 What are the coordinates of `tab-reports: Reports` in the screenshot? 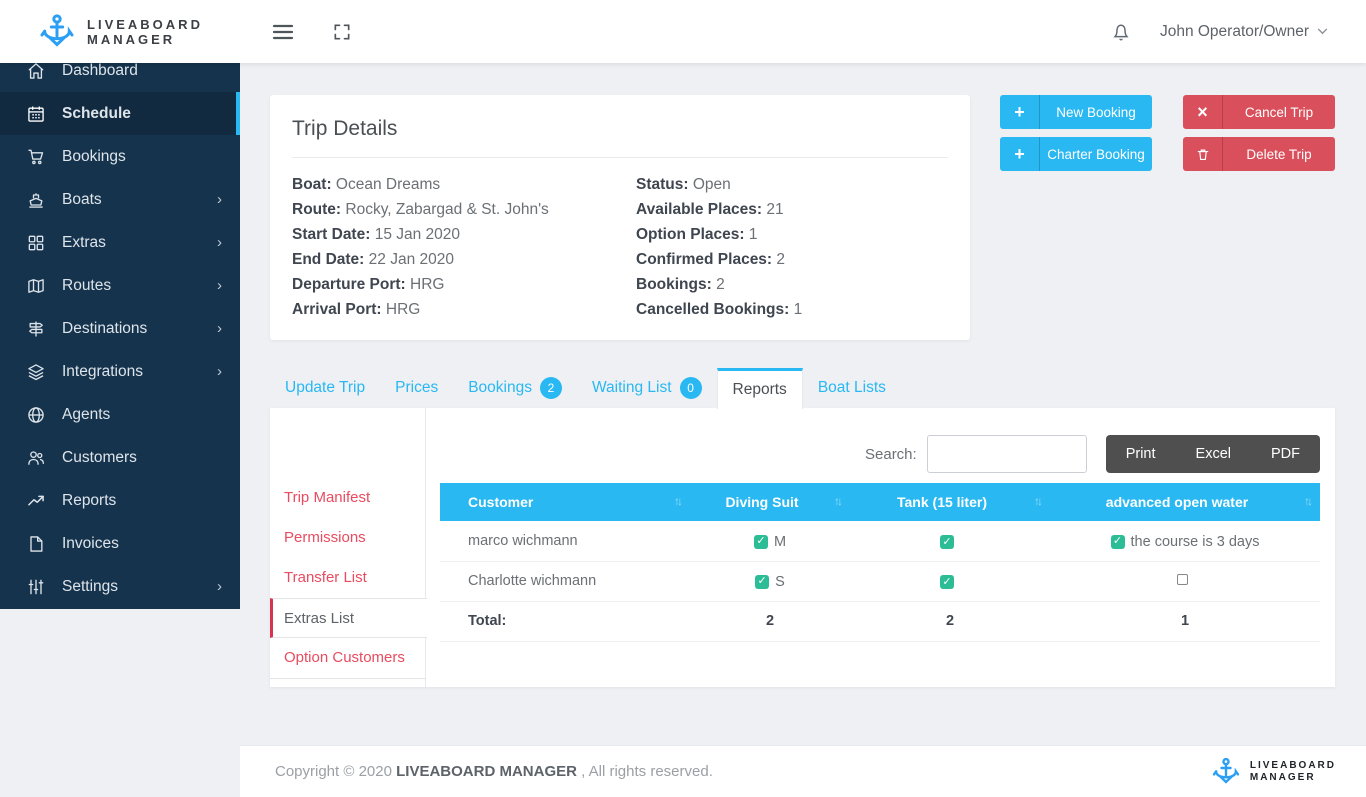 It's located at (759, 388).